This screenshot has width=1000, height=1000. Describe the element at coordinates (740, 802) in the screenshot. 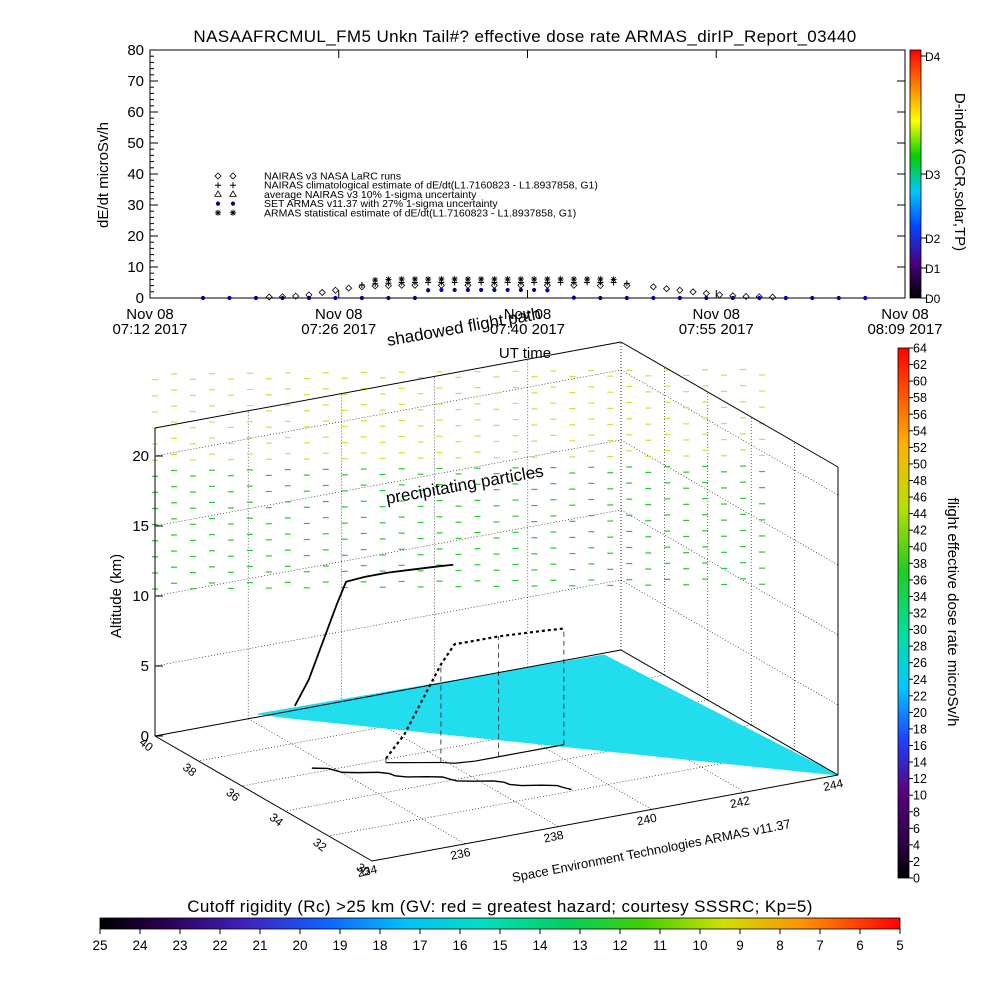

I see `lon-tick-label: 242` at that location.